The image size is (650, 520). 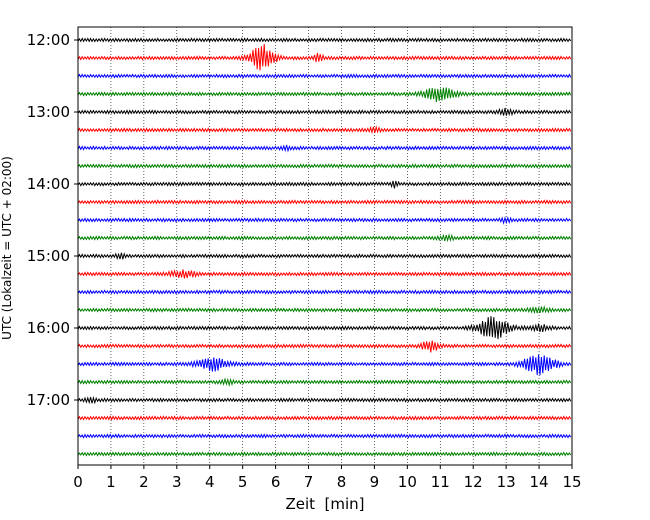 What do you see at coordinates (210, 482) in the screenshot?
I see `x-tick-label: 4` at bounding box center [210, 482].